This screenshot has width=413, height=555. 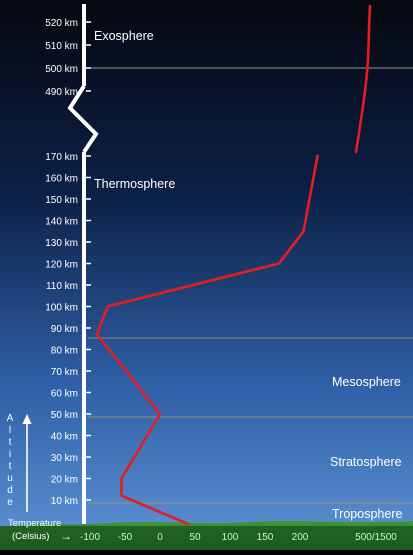 I want to click on altitude-tick-label: 130 km, so click(x=61, y=243).